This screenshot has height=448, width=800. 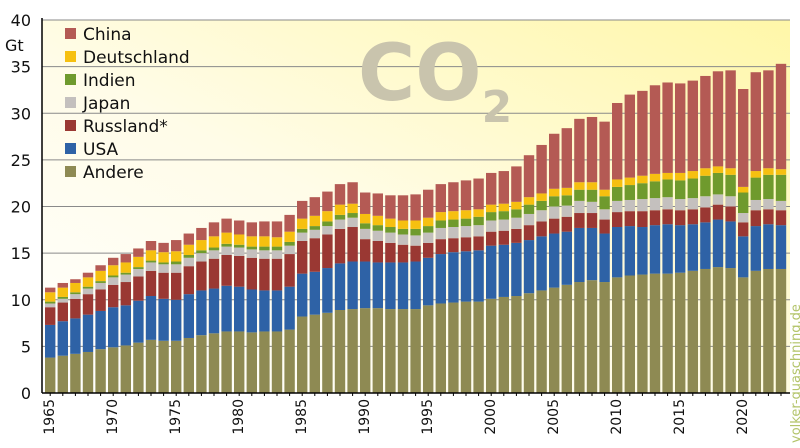 I want to click on x-tick-label: 1990, so click(x=365, y=417).